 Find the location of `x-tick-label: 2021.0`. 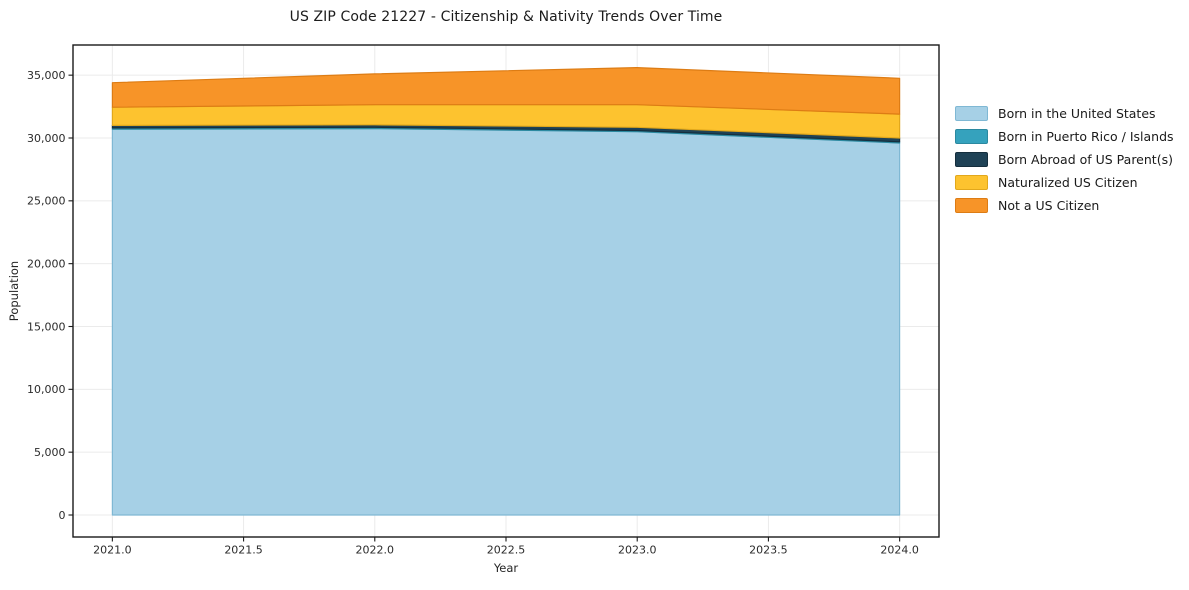

x-tick-label: 2021.0 is located at coordinates (112, 550).